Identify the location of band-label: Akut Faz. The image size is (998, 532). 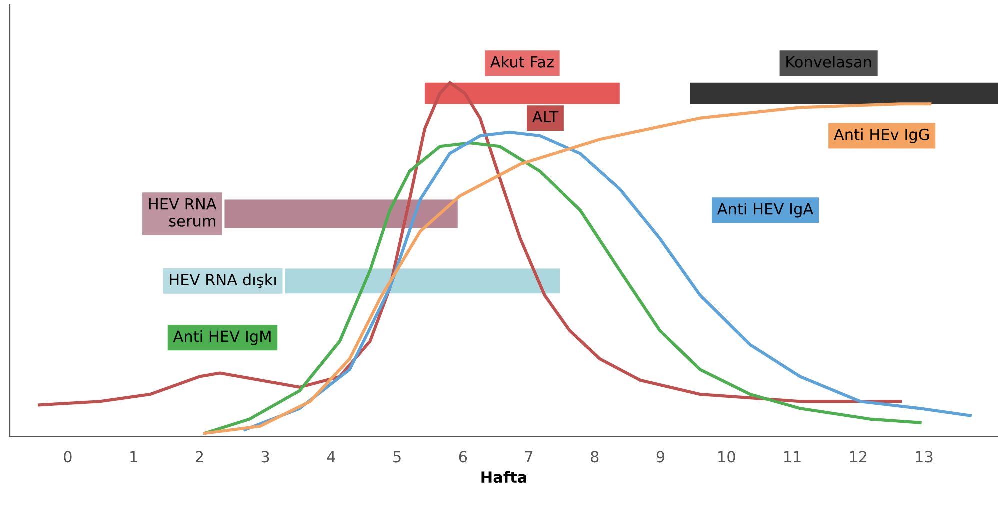
(522, 62).